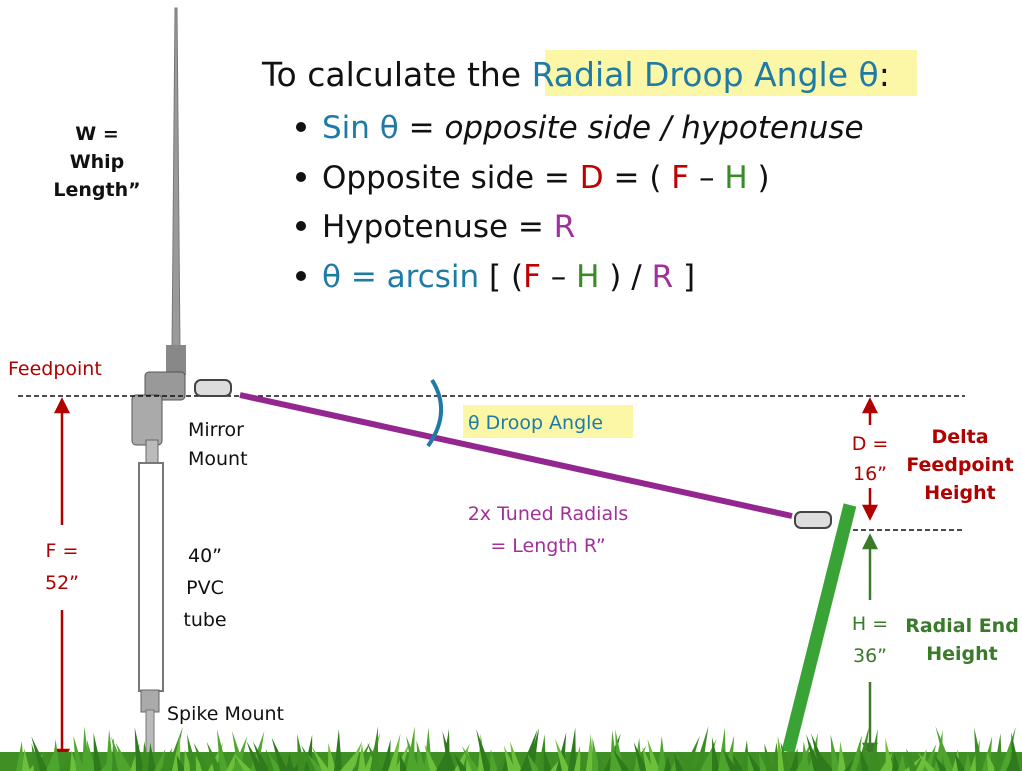  I want to click on text: Length”, so click(96, 190).